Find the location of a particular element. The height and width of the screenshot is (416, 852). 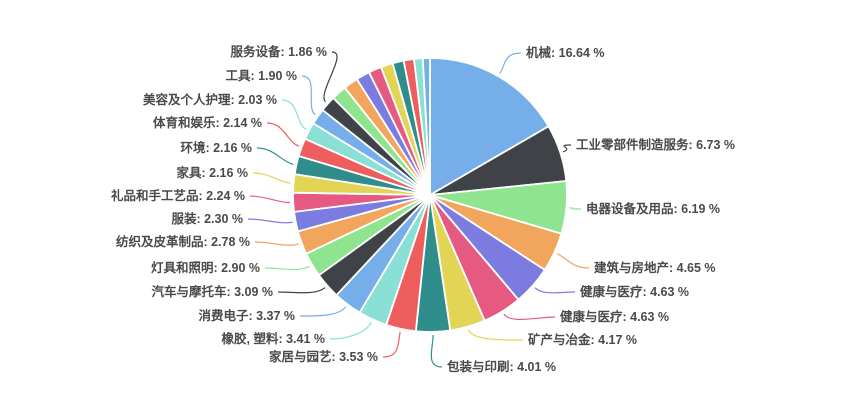

slice-label: 机械: 16.64 % is located at coordinates (565, 52).